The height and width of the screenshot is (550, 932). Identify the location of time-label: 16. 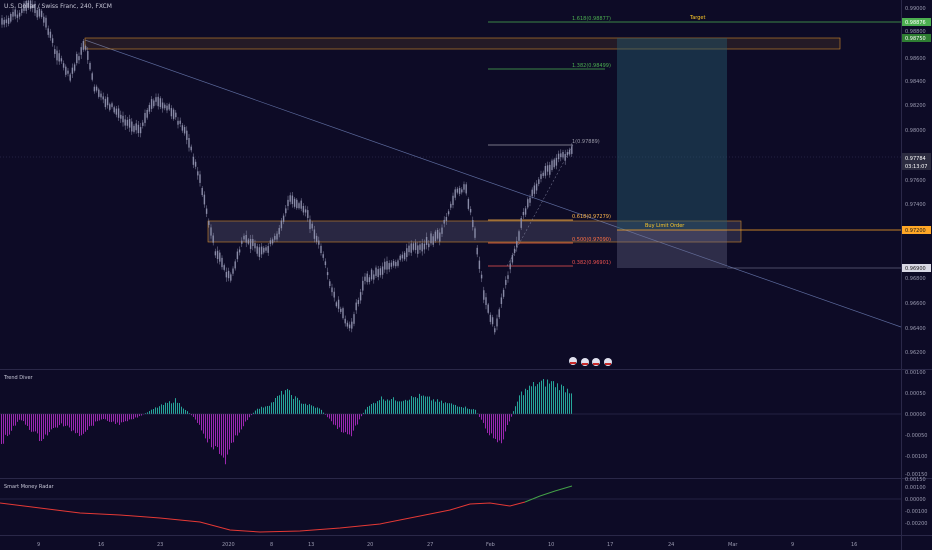
(101, 545).